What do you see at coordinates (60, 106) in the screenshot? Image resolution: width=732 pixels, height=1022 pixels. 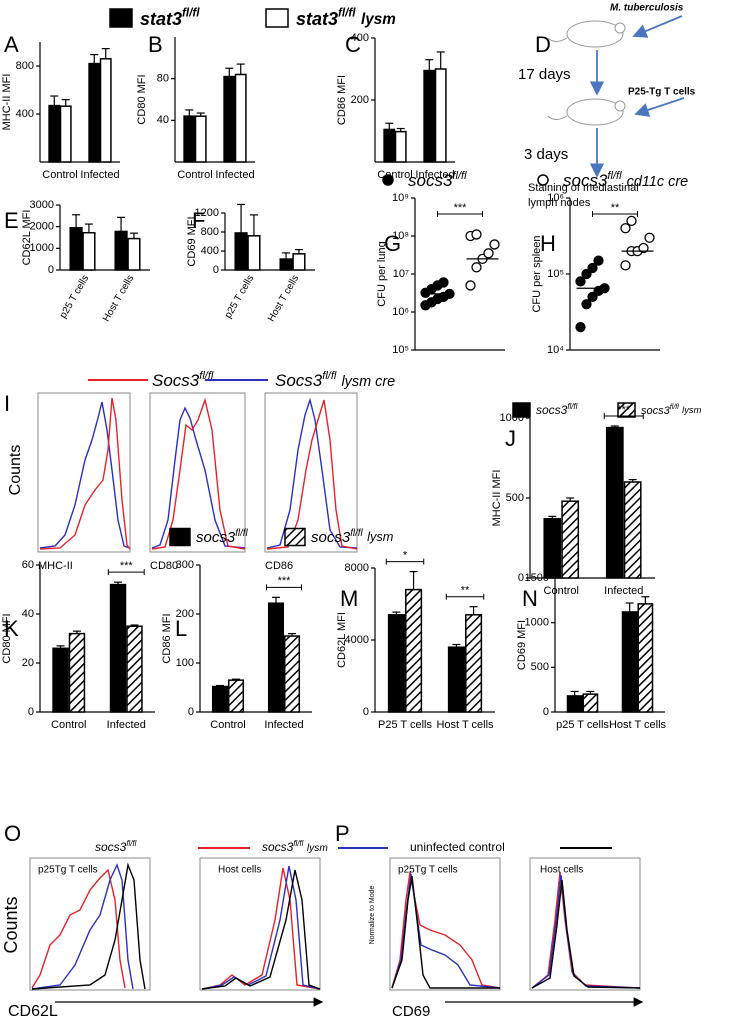 I see `chart-panel: A MHC-II MFI 400 800 Control Infected` at bounding box center [60, 106].